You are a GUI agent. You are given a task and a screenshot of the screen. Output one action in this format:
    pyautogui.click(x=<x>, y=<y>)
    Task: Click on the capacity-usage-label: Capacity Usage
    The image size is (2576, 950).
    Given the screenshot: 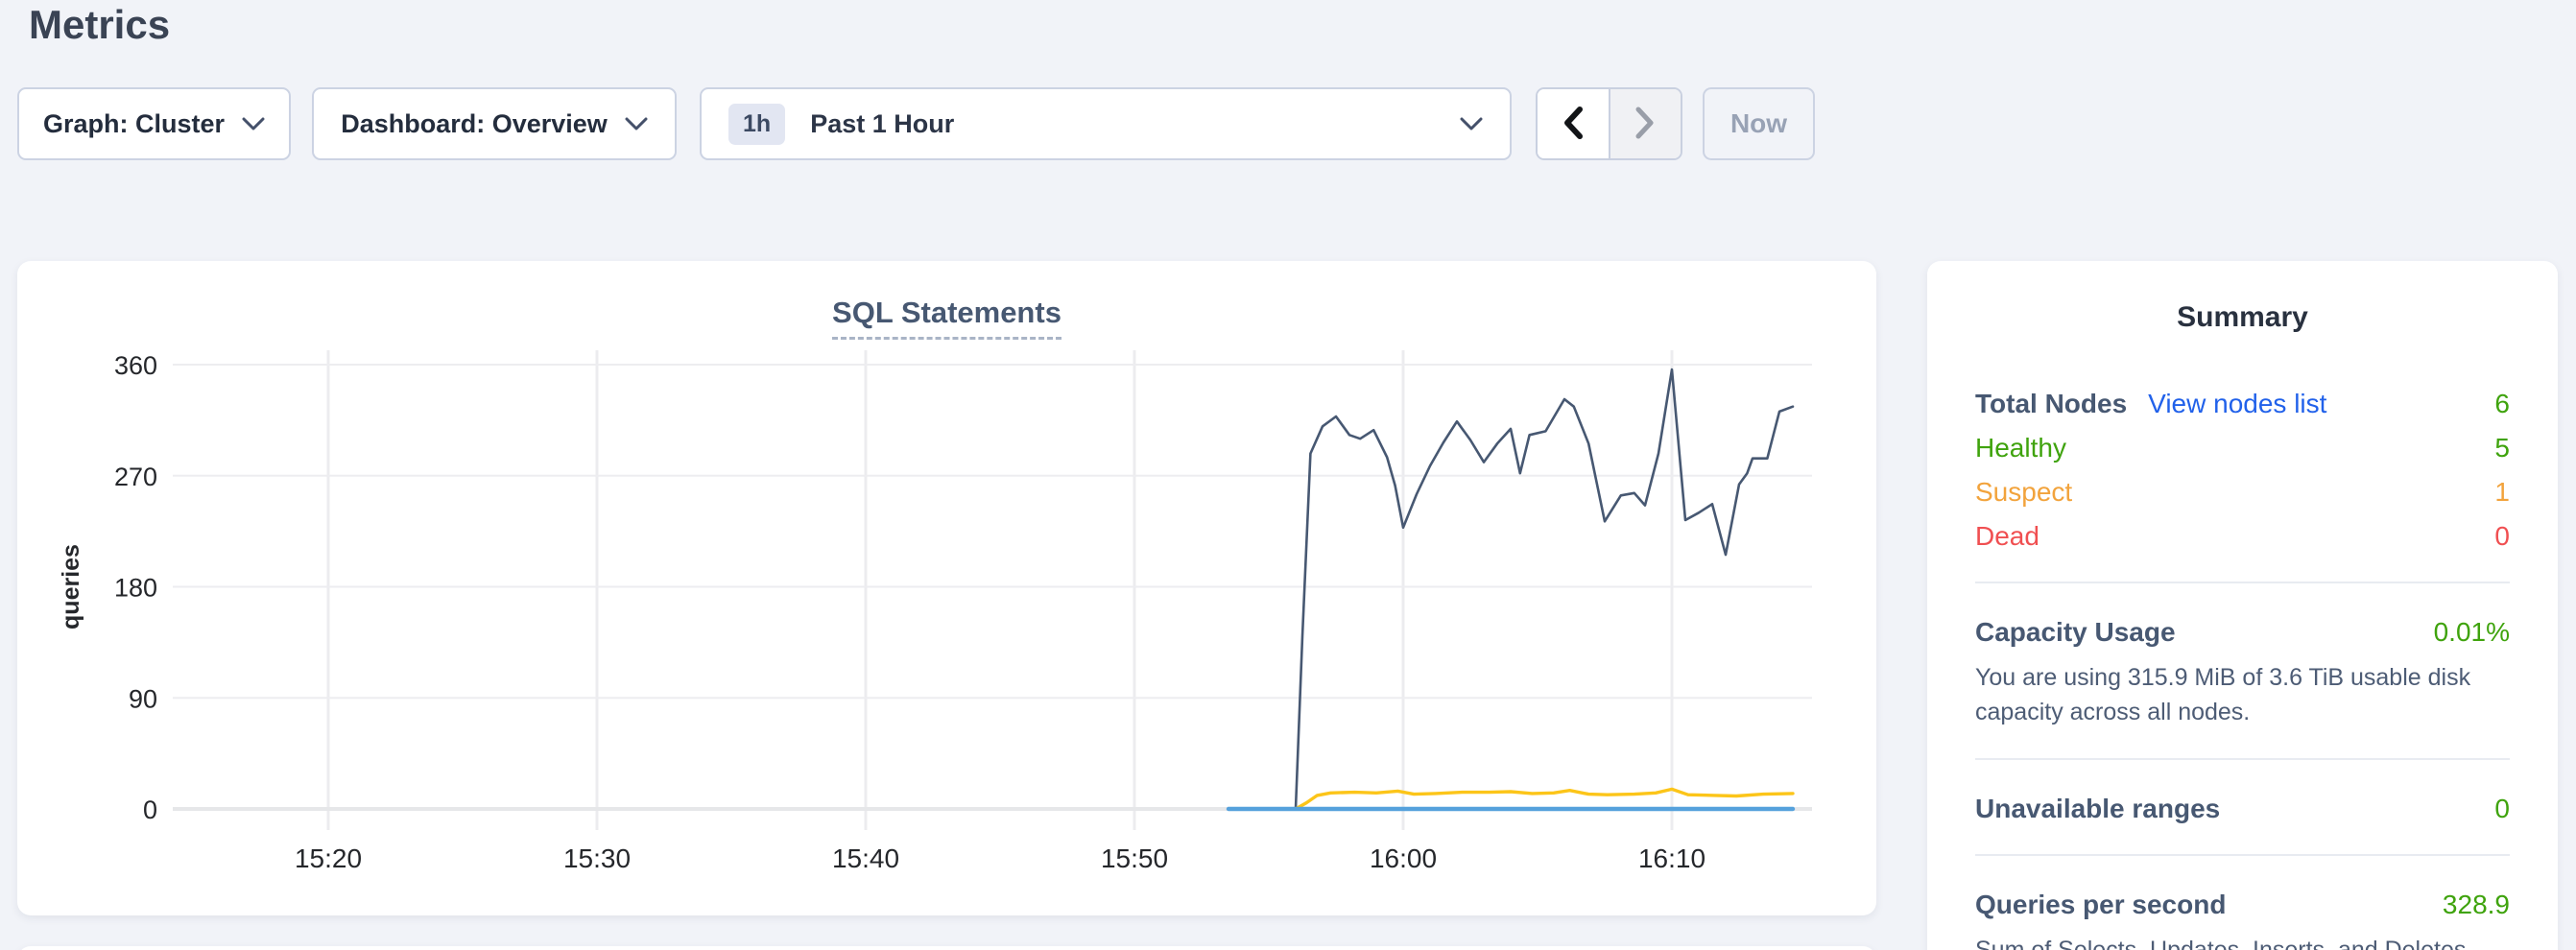 What is the action you would take?
    pyautogui.click(x=2075, y=632)
    